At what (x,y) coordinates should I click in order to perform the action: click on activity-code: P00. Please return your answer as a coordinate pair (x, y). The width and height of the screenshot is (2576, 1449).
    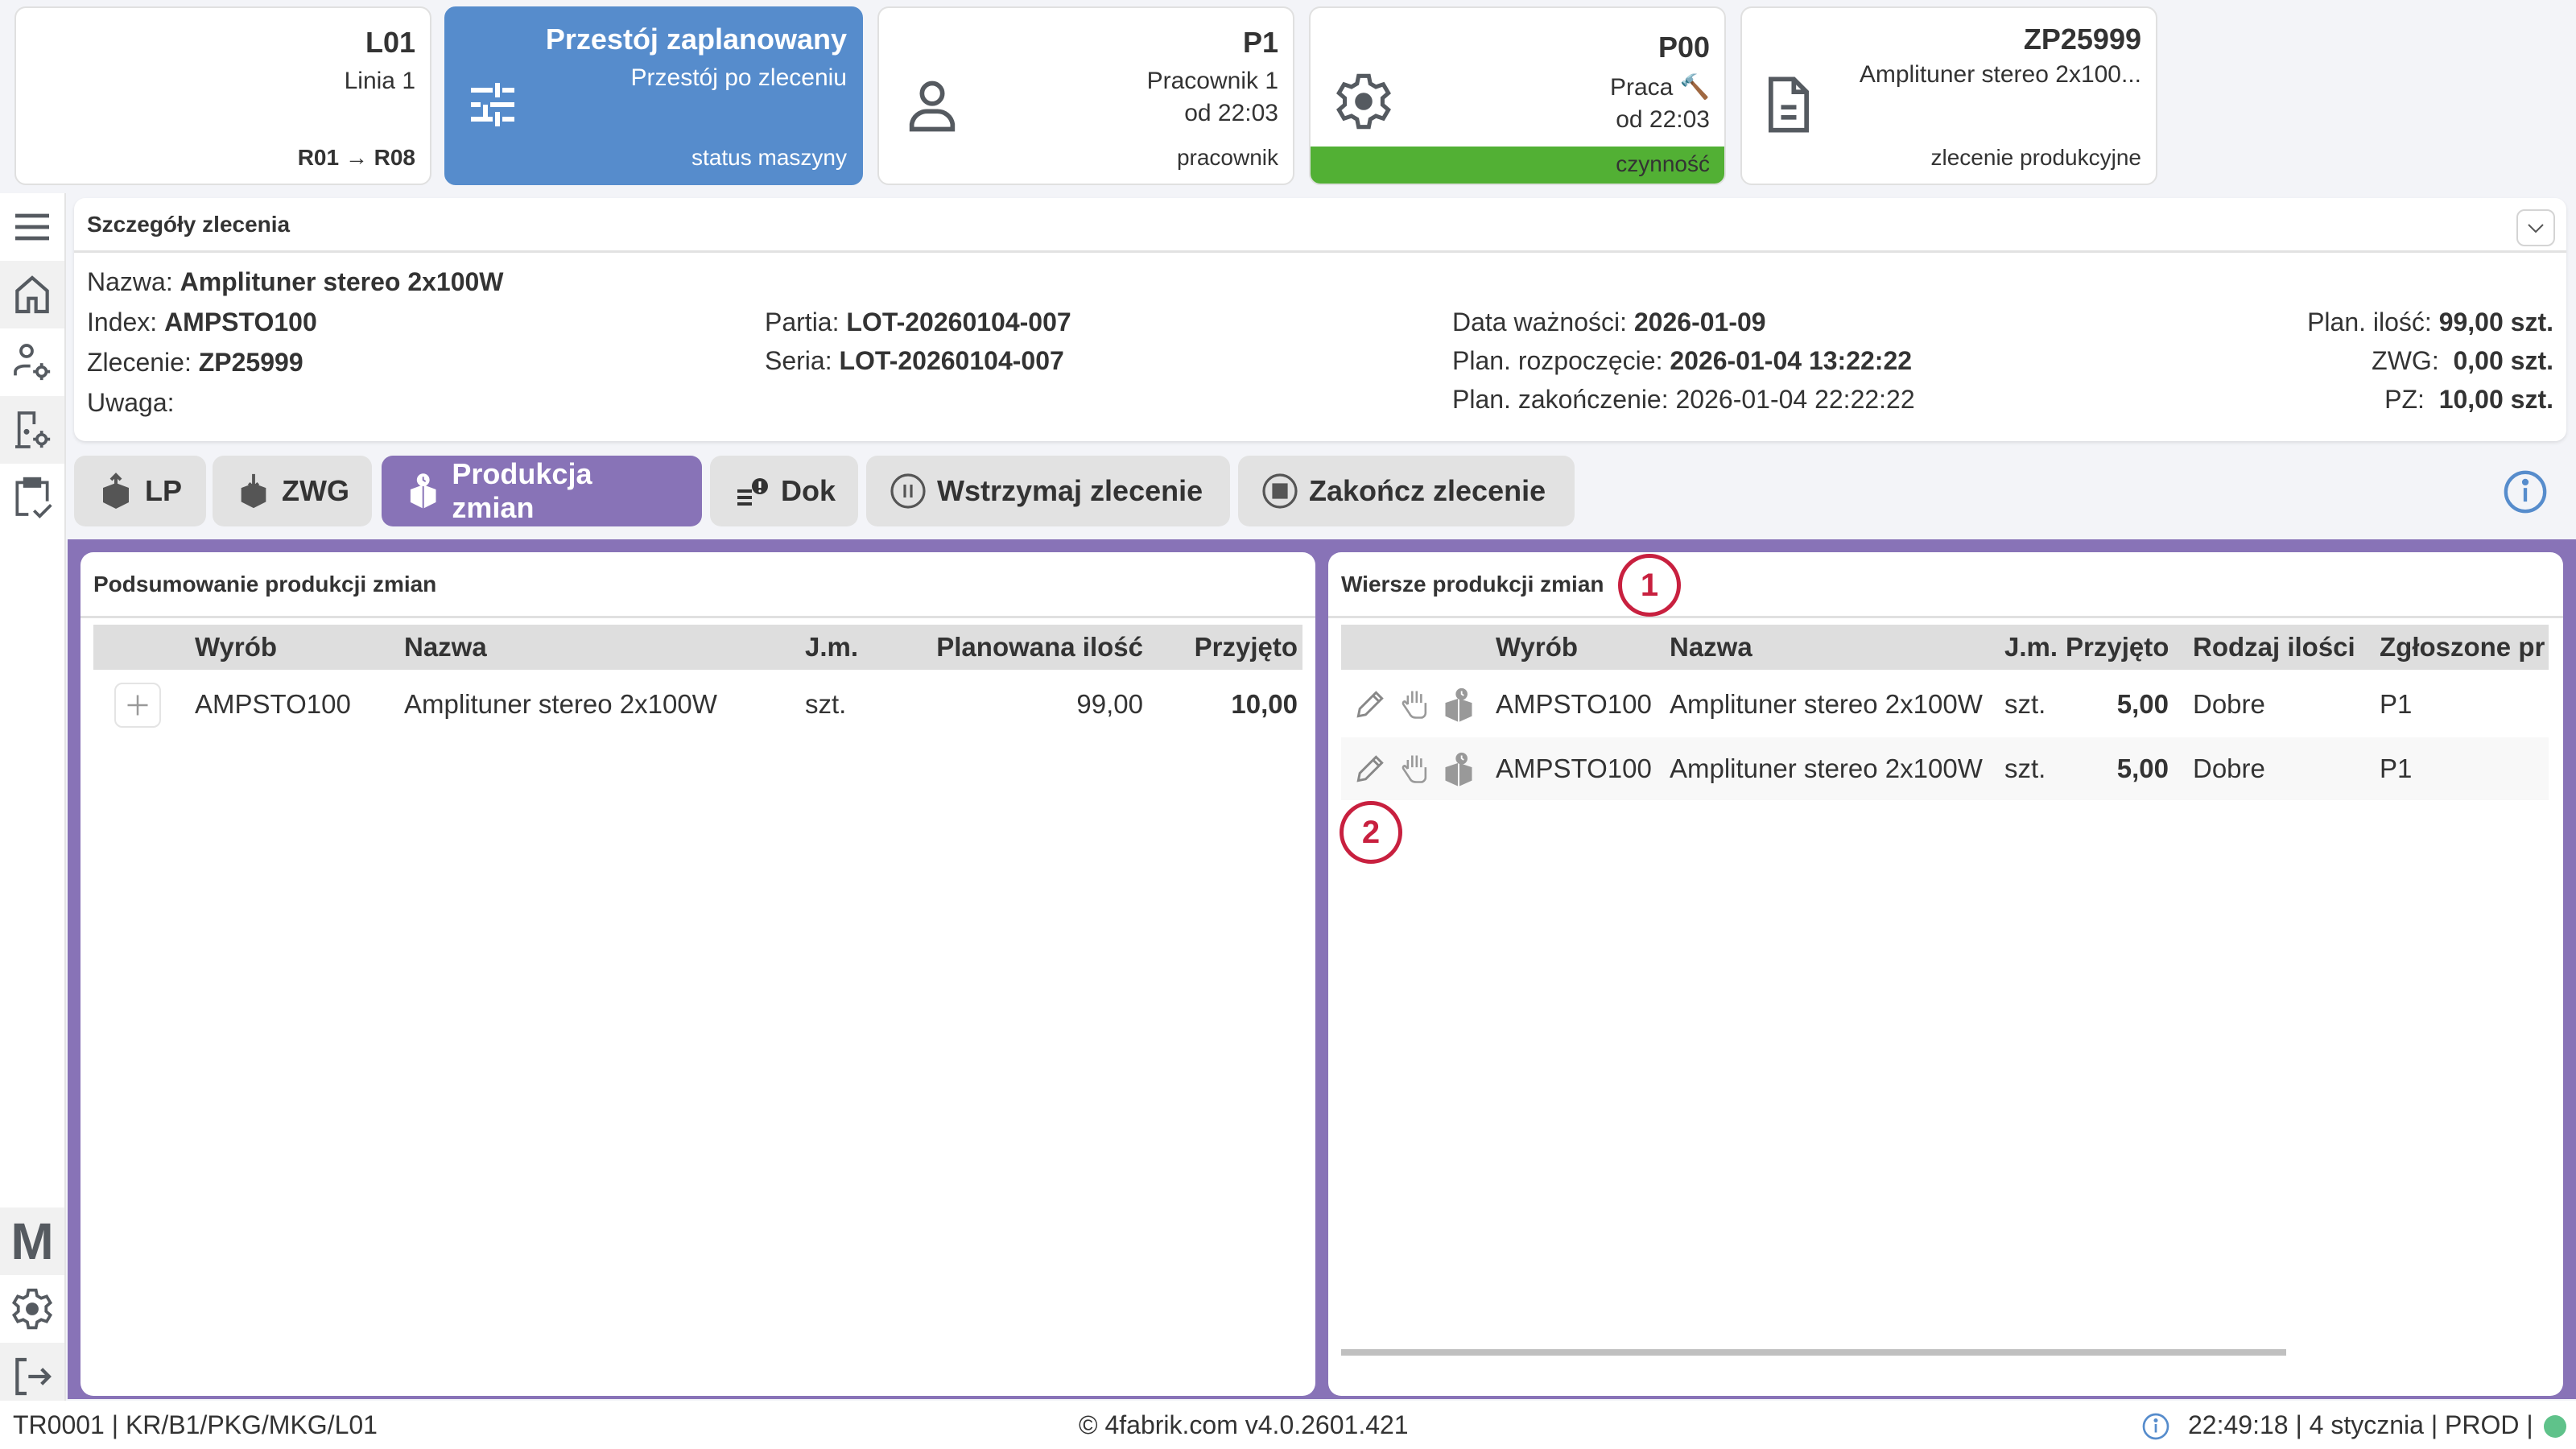
    Looking at the image, I should click on (1684, 47).